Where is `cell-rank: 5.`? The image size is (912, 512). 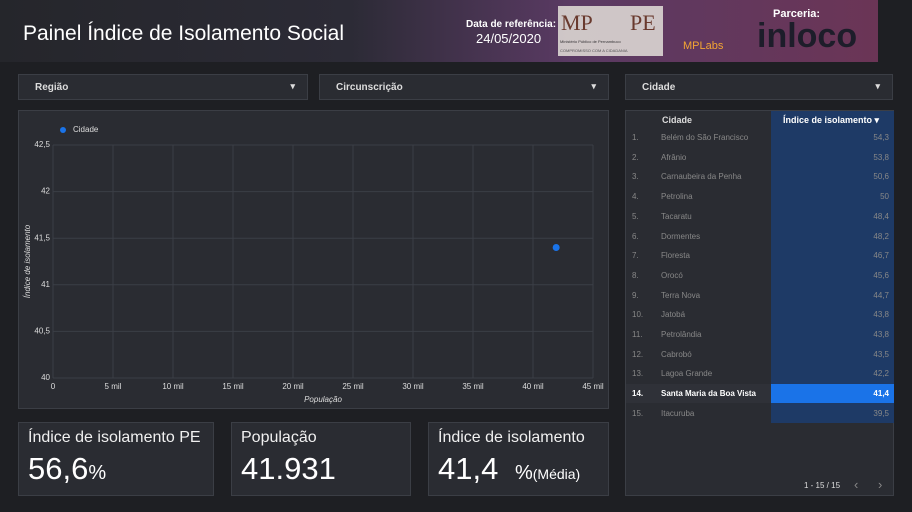 cell-rank: 5. is located at coordinates (635, 216).